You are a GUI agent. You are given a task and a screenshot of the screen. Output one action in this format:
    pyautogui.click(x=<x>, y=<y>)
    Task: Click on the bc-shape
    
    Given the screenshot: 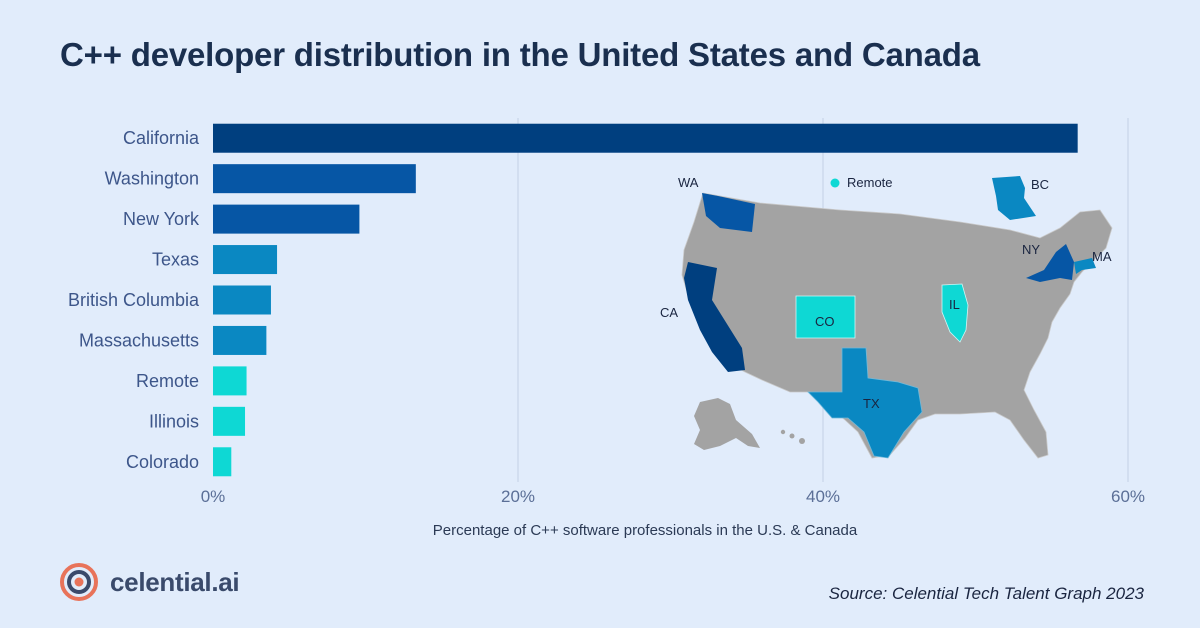 What is the action you would take?
    pyautogui.click(x=1014, y=198)
    